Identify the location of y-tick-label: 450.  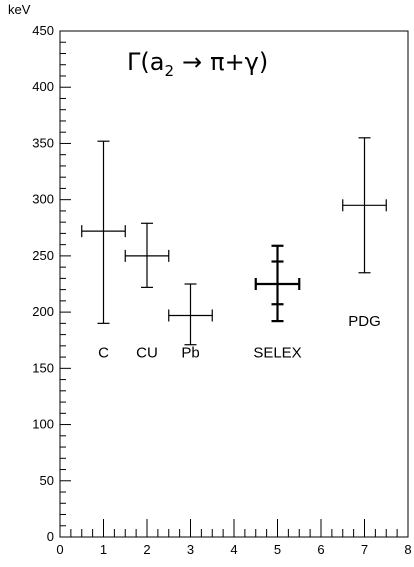
(43, 30).